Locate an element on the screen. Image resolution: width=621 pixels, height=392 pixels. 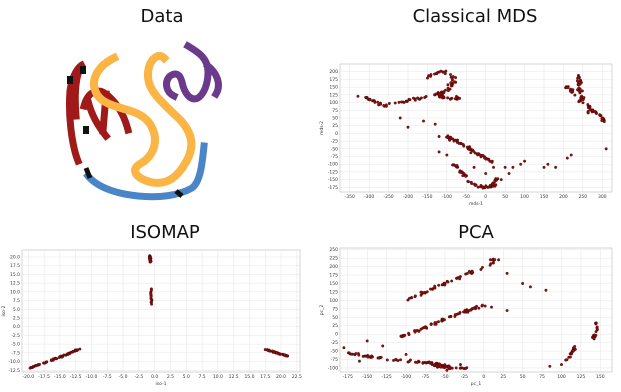
orange-stroke is located at coordinates (143, 119).